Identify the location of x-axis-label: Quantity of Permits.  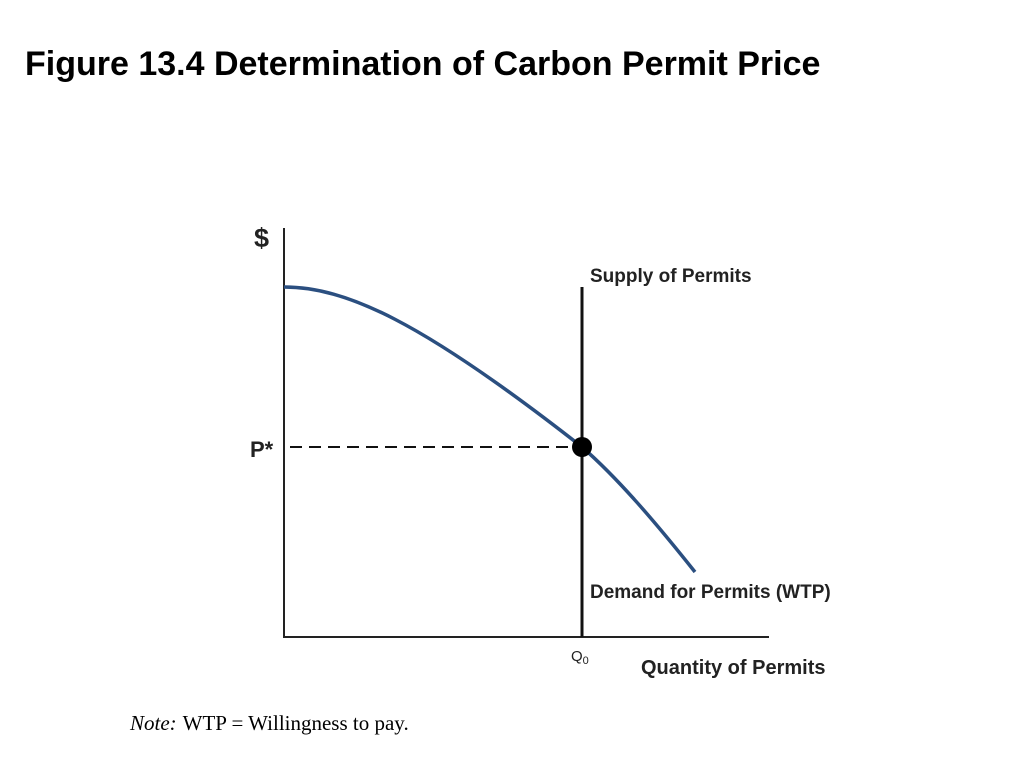
(733, 668).